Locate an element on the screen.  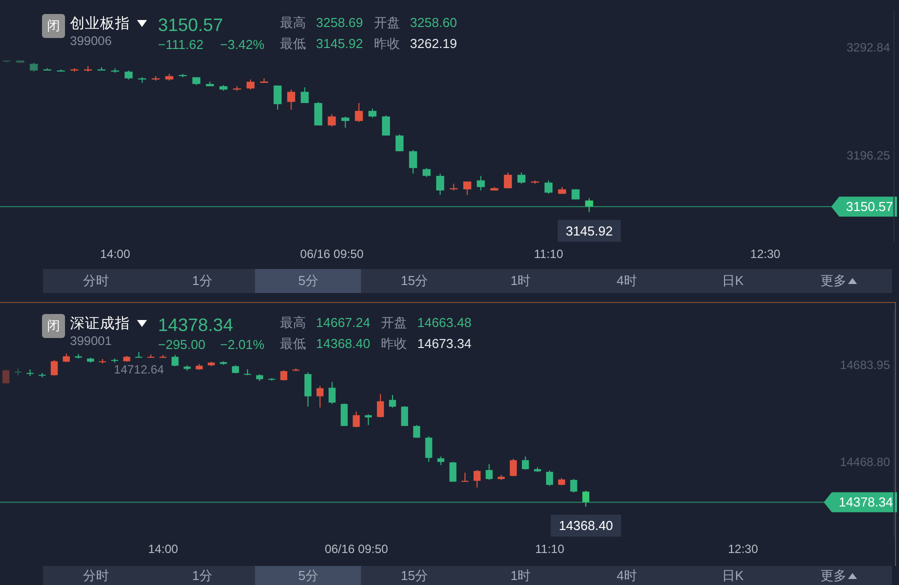
annotation: 3150.57 is located at coordinates (191, 25).